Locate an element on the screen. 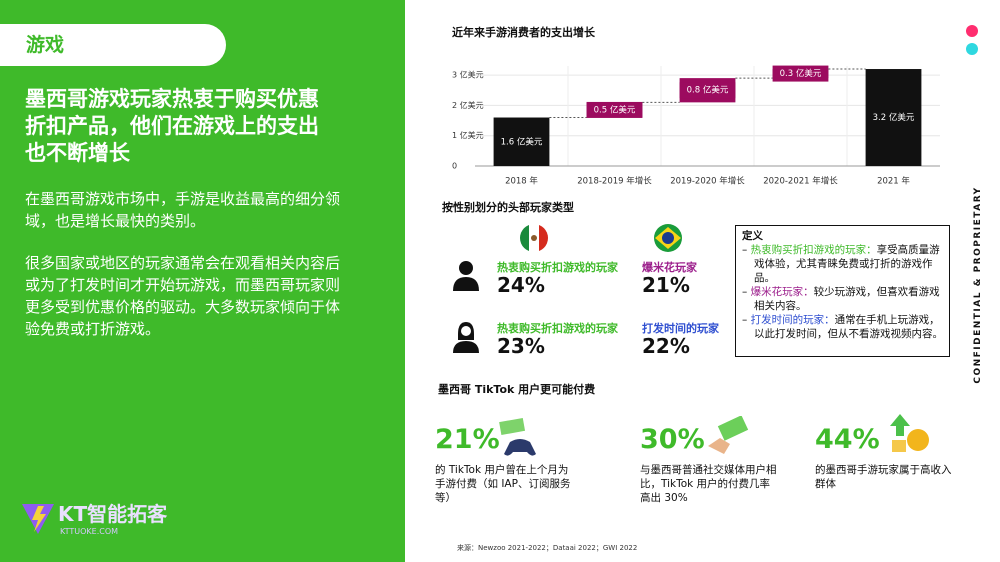 The image size is (1000, 562). confidential: CONFIDENTIAL & PROPRIETARY is located at coordinates (978, 285).